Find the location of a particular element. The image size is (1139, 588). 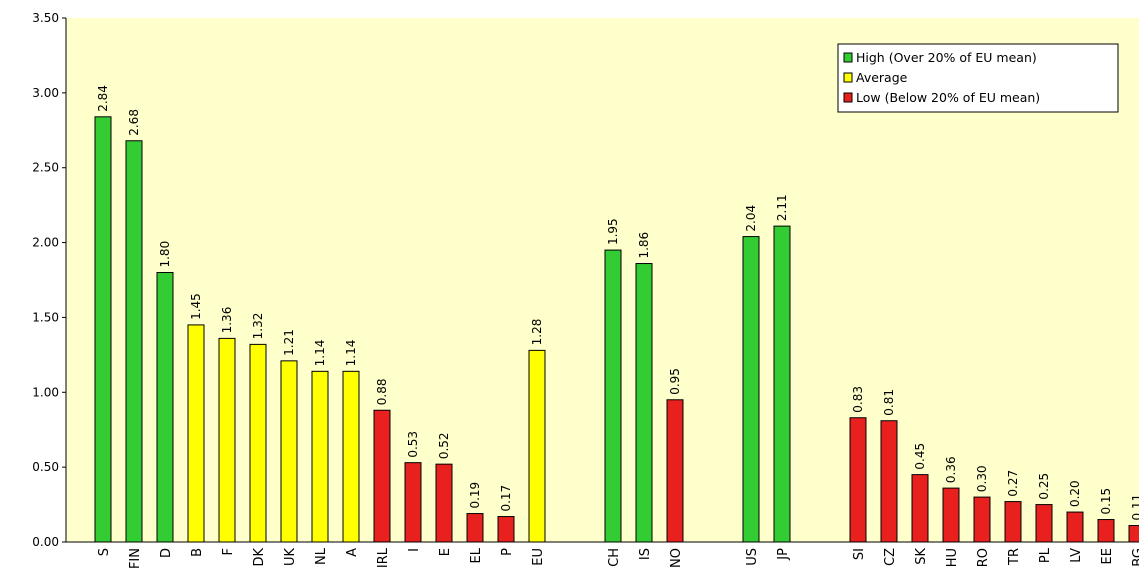

y-tick-label: 0.50 is located at coordinates (45, 467).